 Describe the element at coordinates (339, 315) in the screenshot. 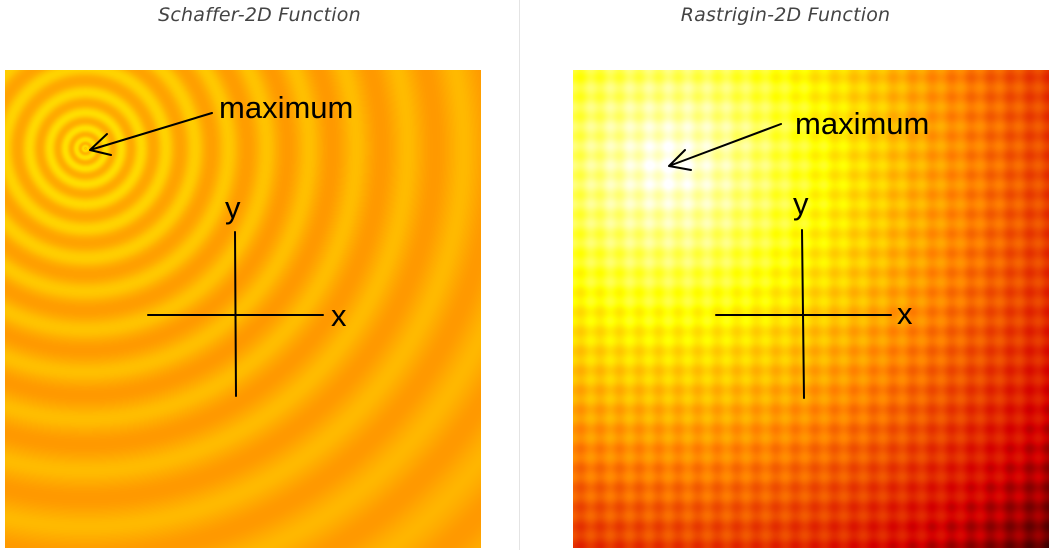

I see `schaffer-x-label: x` at that location.